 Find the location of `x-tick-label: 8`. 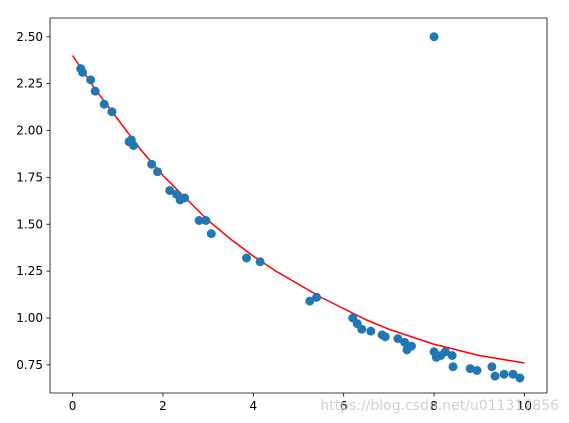

x-tick-label: 8 is located at coordinates (434, 406).